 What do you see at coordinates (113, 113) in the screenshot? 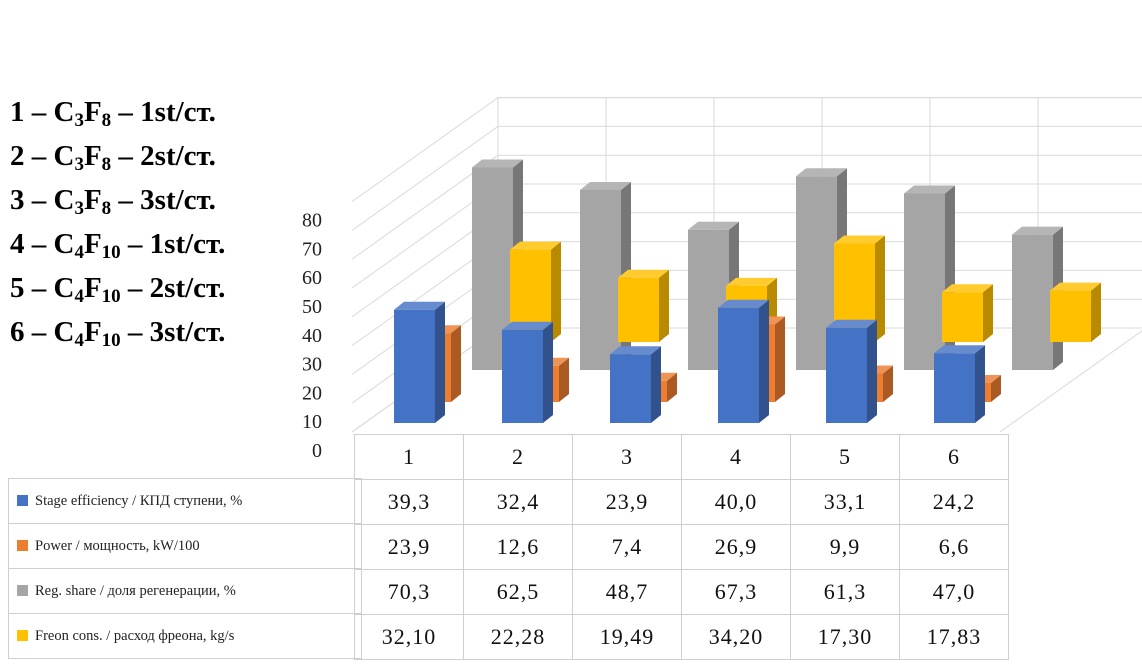
I see `fluid-legend-item: 1 – C3F8 – 1st/ст.` at bounding box center [113, 113].